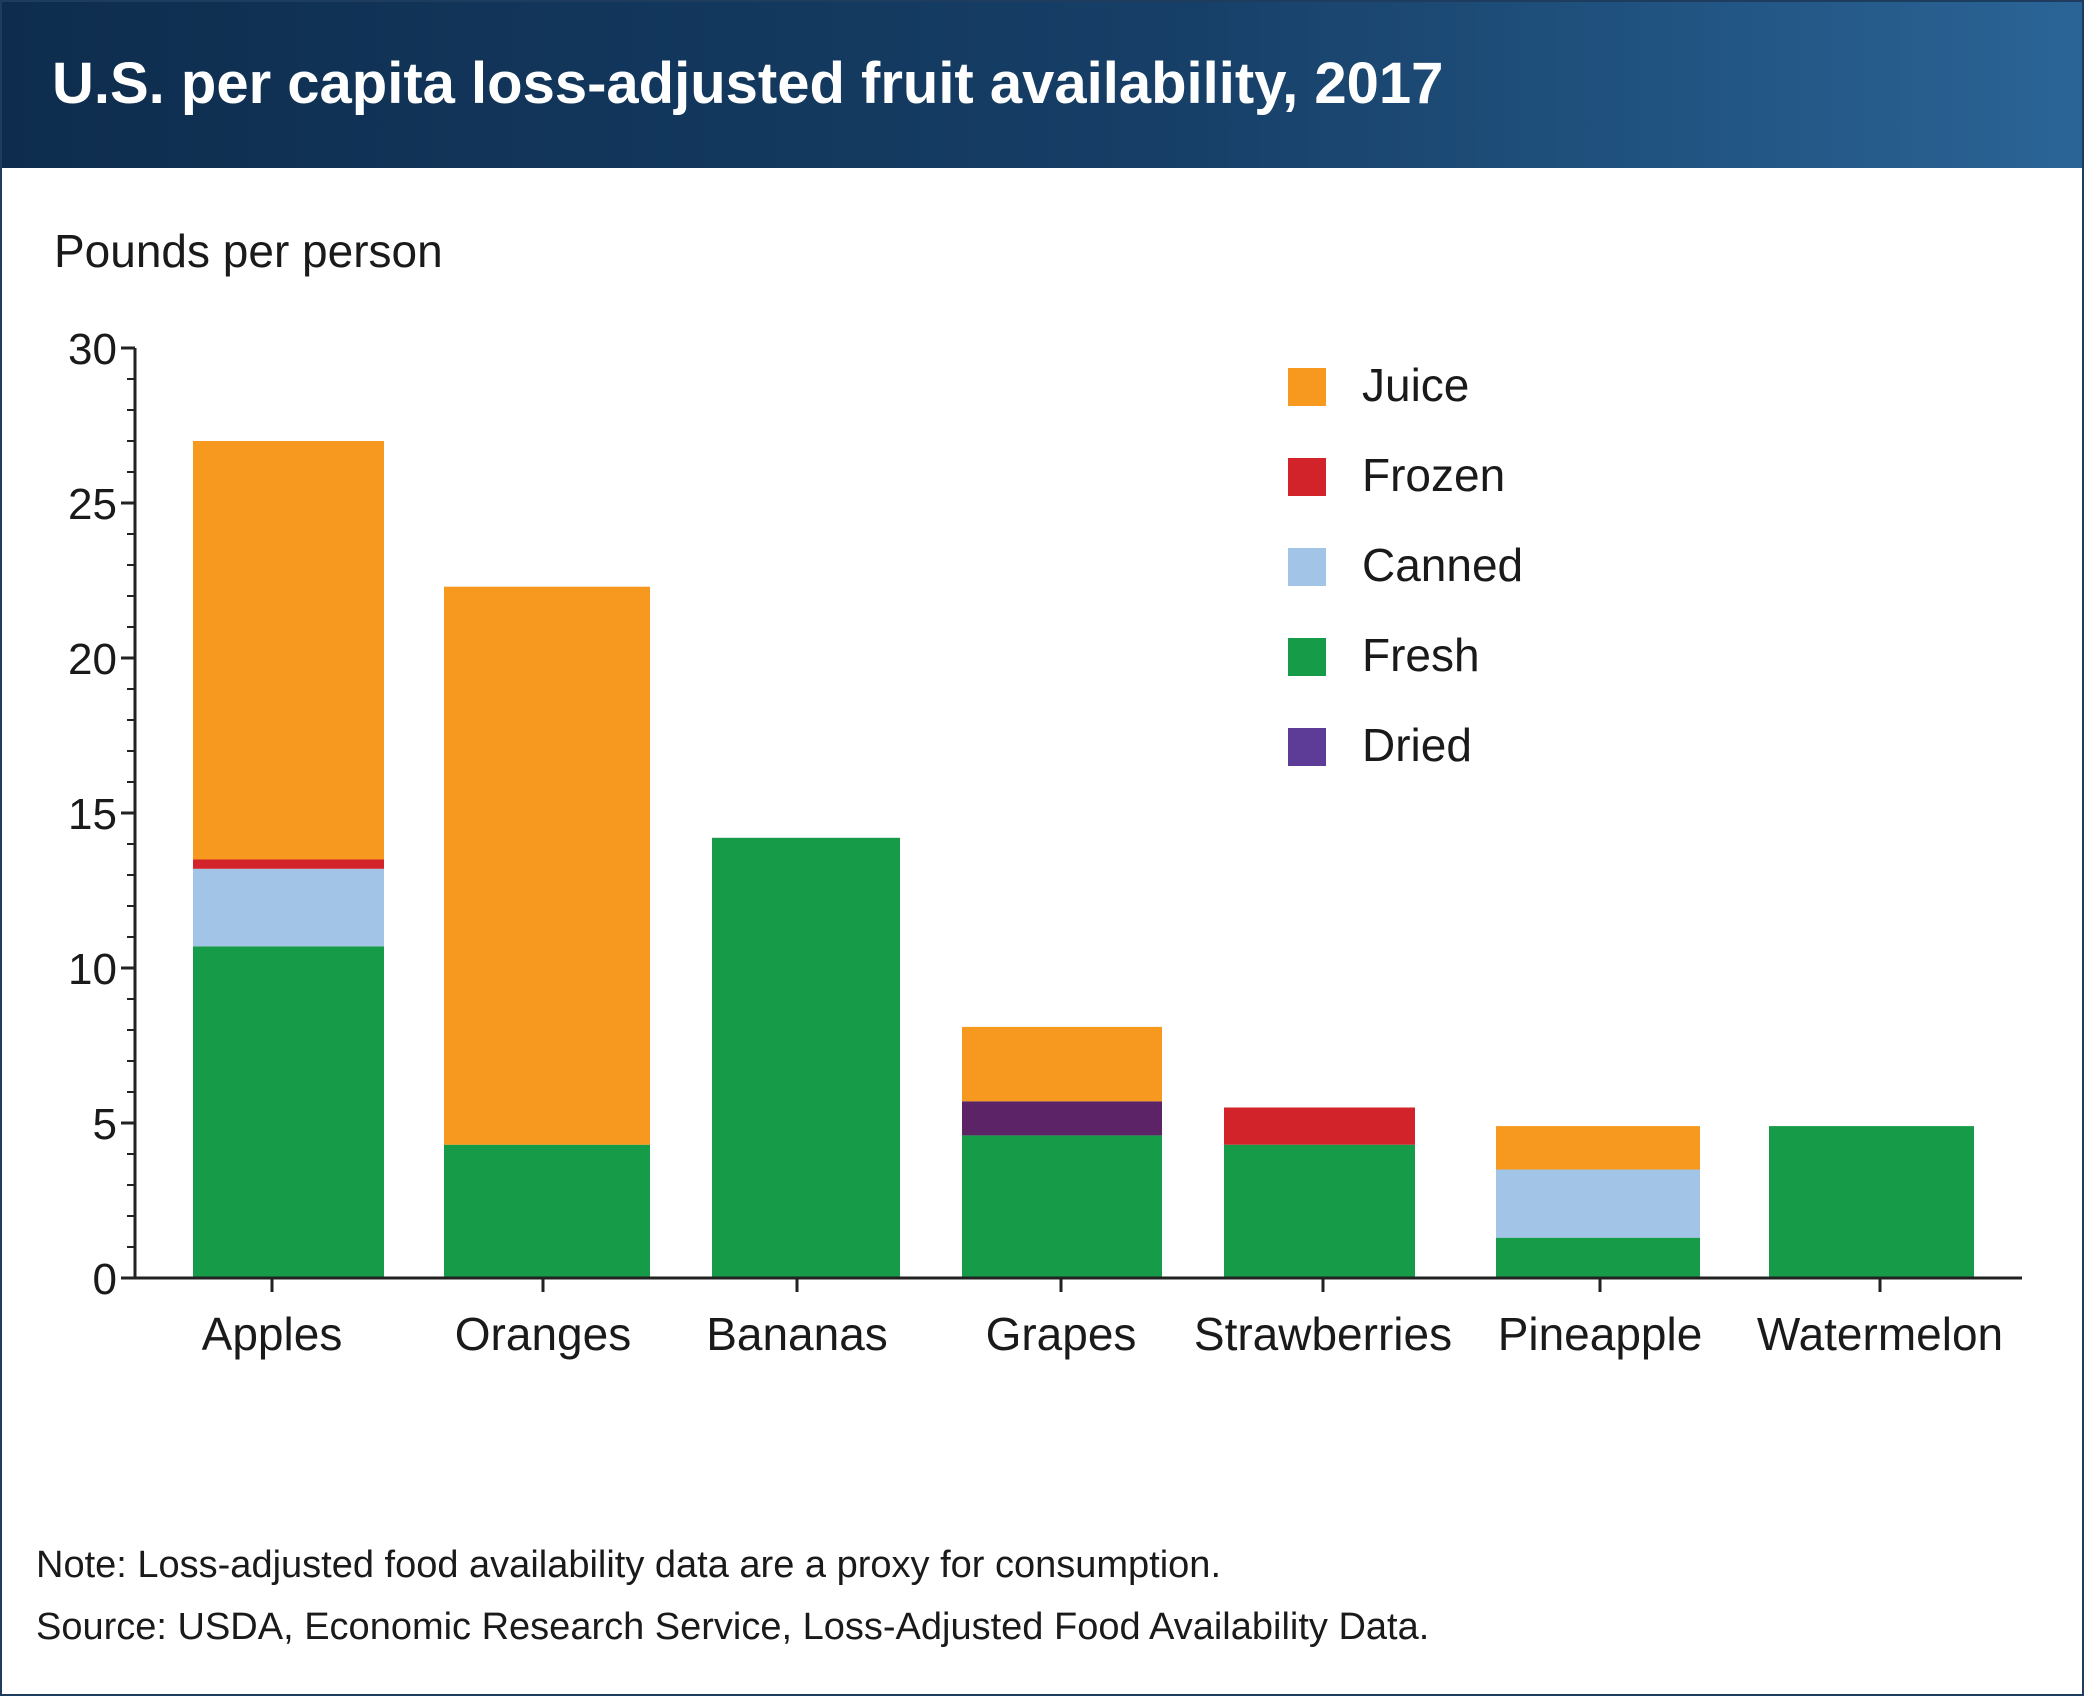  I want to click on bar-grapes-dried, so click(1062, 1118).